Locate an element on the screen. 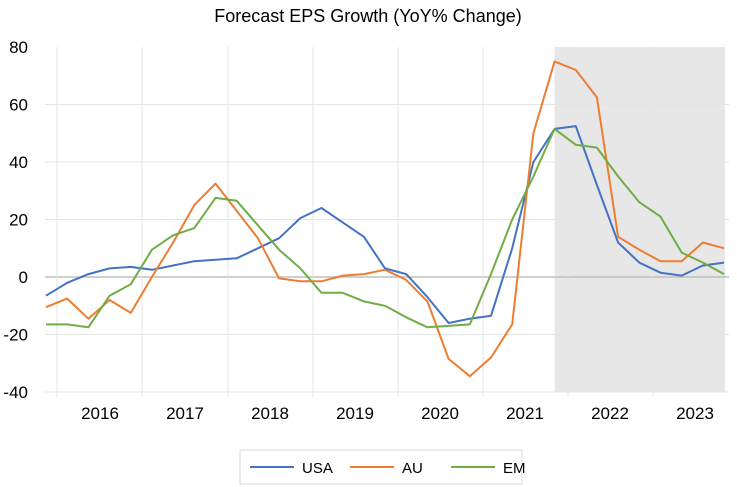 Image resolution: width=737 pixels, height=487 pixels. y-tick-label: 20 is located at coordinates (18, 220).